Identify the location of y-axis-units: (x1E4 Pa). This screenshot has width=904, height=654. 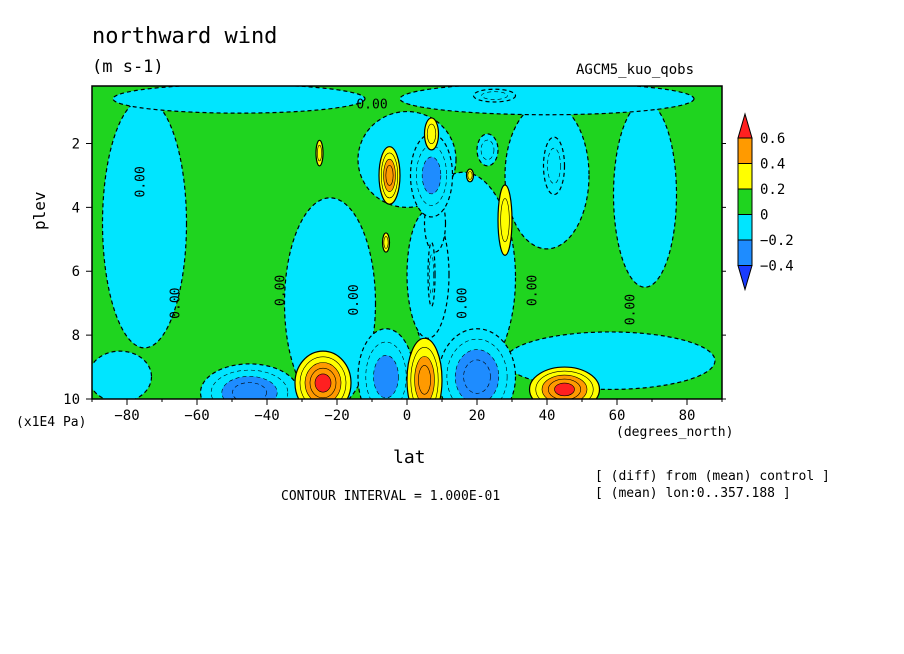
(51, 422).